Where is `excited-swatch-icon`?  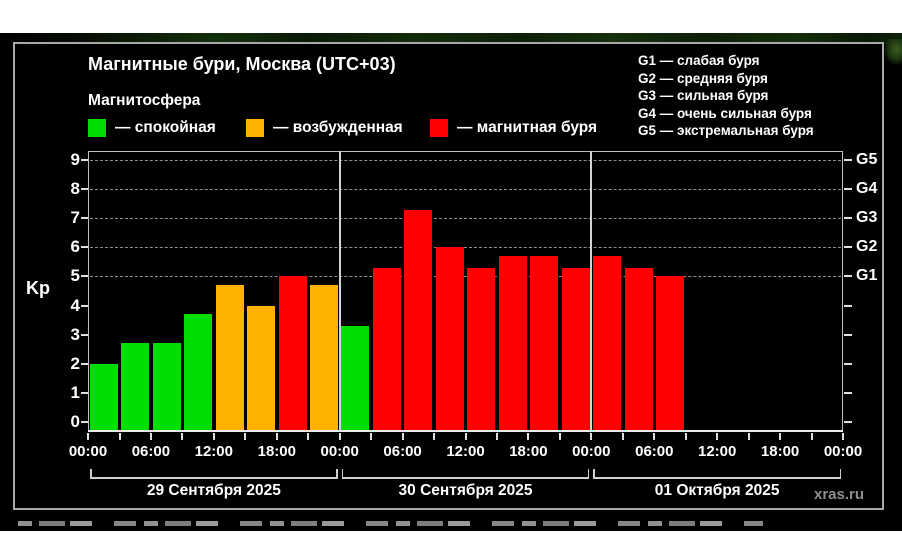
excited-swatch-icon is located at coordinates (255, 128).